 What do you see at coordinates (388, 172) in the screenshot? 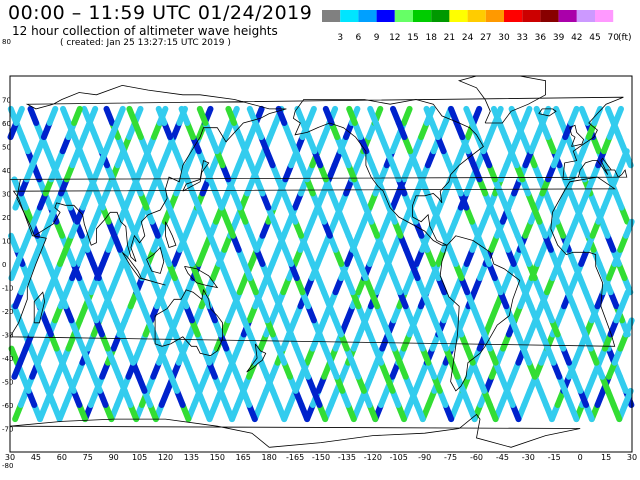
I see `coast-north-america` at bounding box center [388, 172].